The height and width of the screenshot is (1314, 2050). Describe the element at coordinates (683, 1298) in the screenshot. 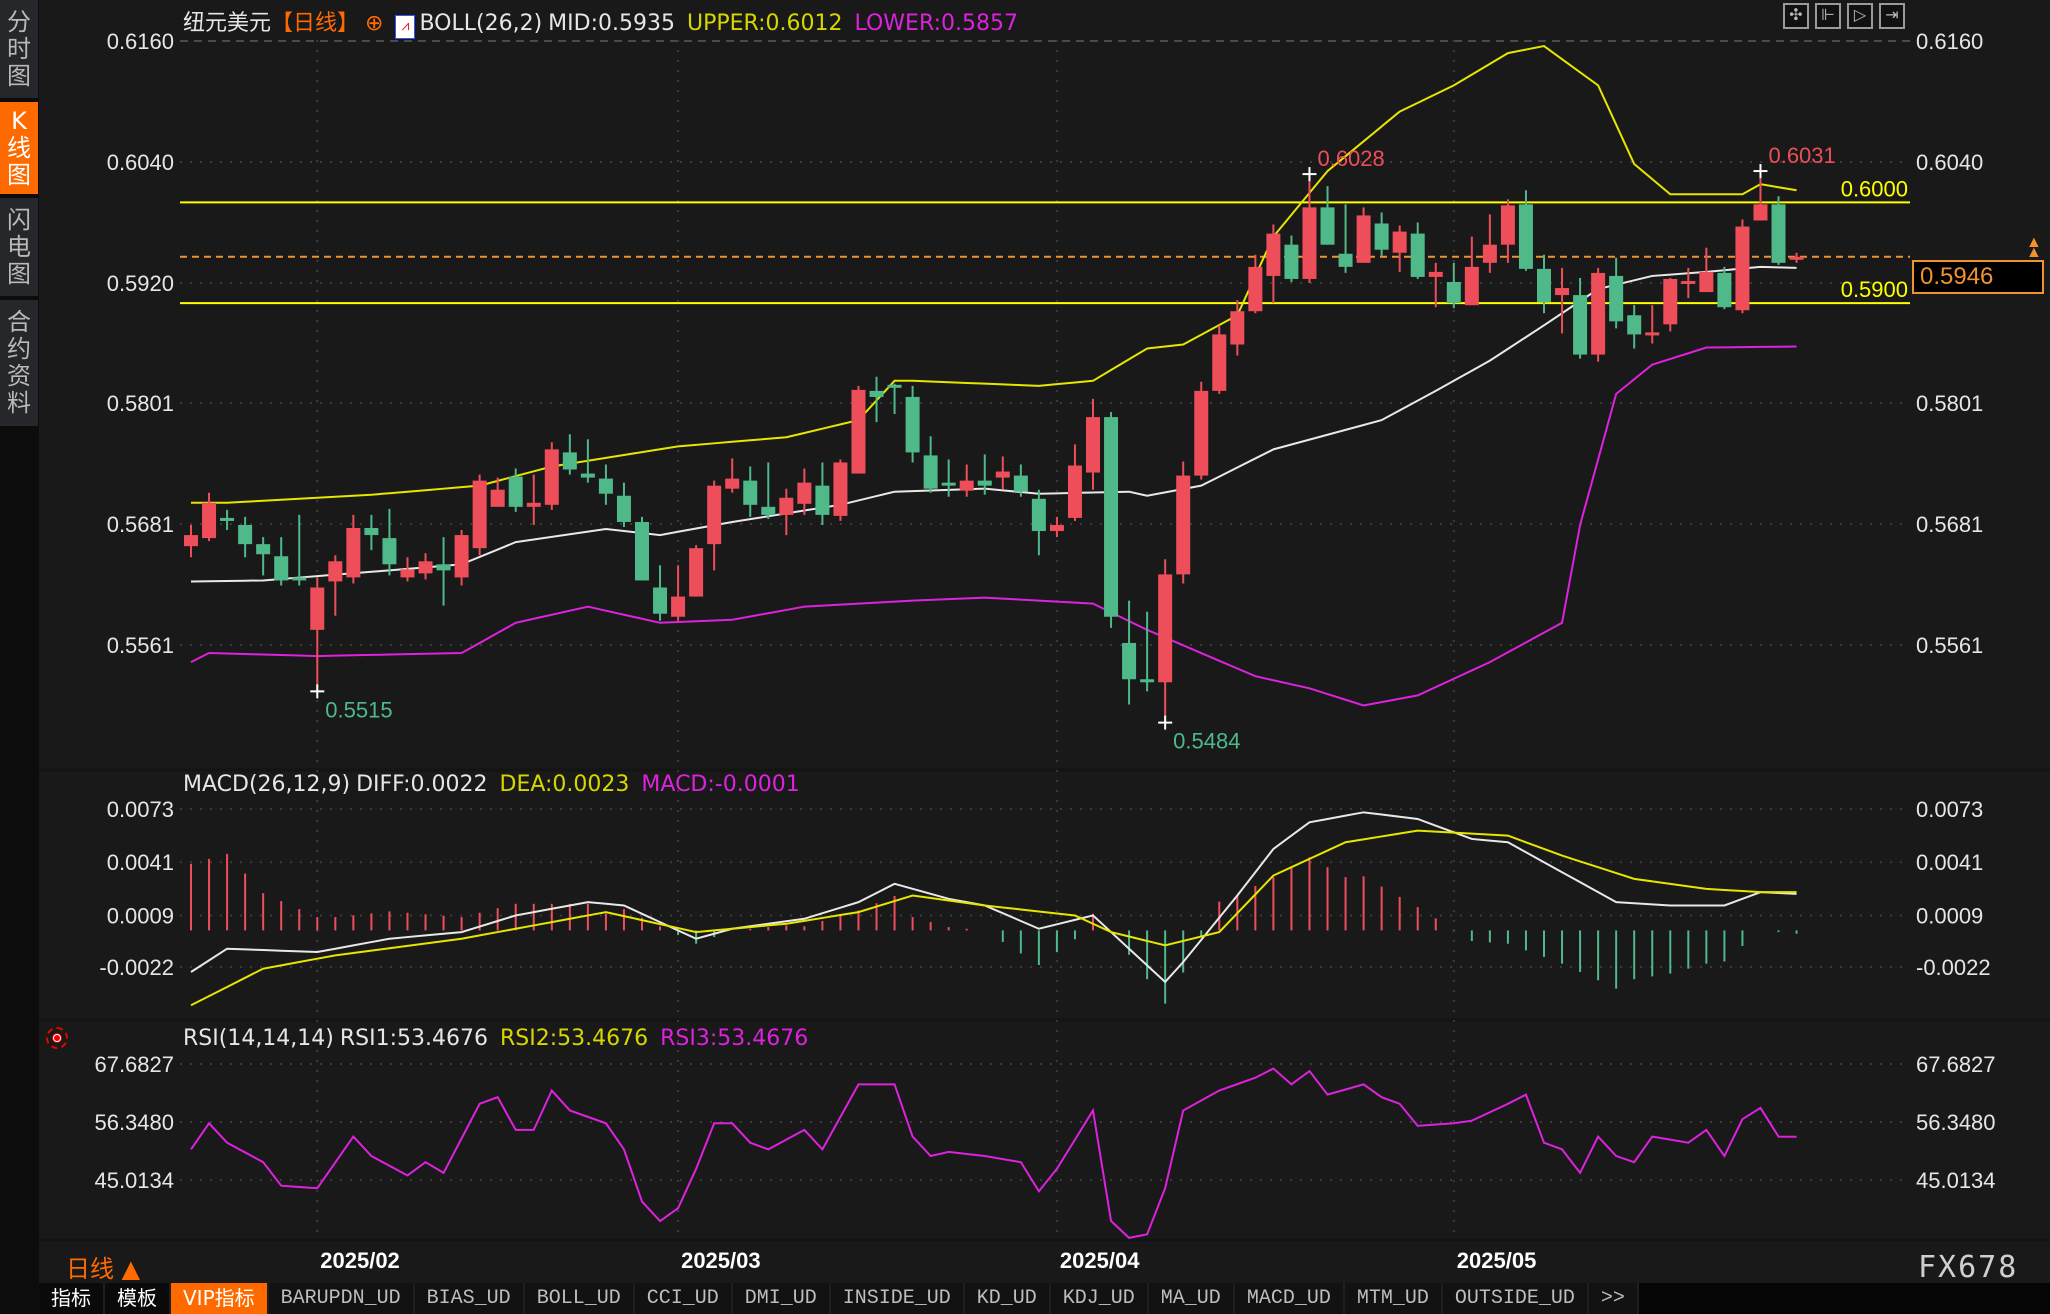

I see `indicator-tab: CCI_UD` at that location.